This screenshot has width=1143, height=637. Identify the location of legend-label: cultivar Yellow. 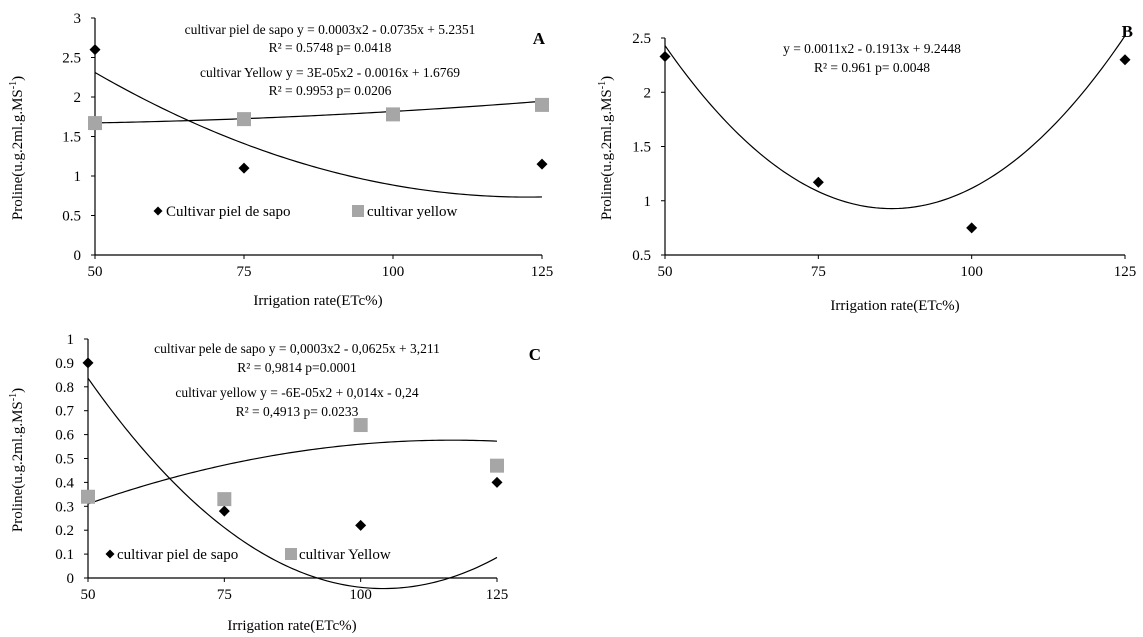
(345, 555).